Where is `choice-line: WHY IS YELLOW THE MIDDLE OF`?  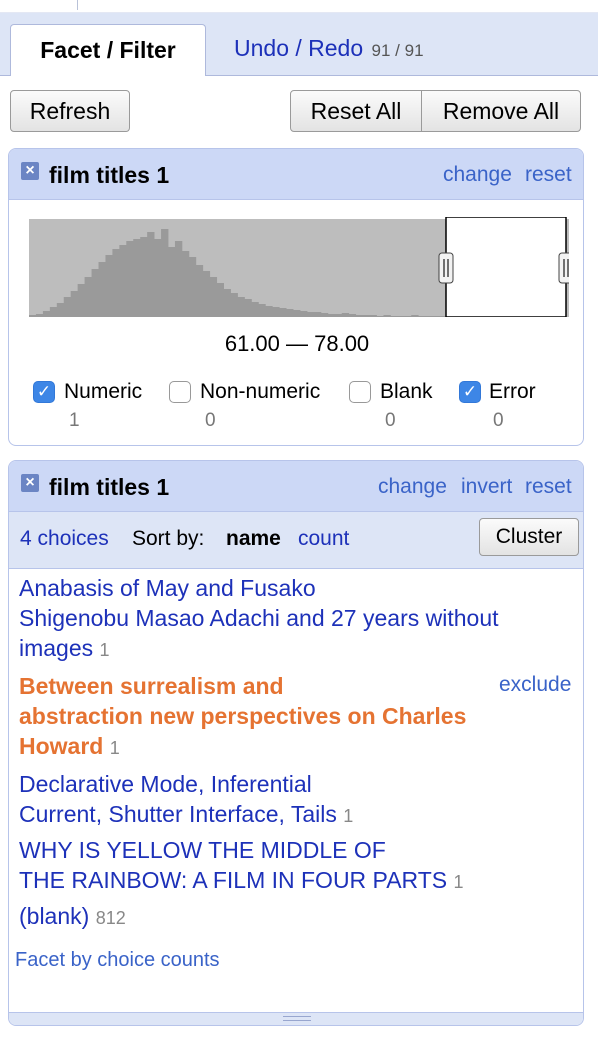 choice-line: WHY IS YELLOW THE MIDDLE OF is located at coordinates (202, 850).